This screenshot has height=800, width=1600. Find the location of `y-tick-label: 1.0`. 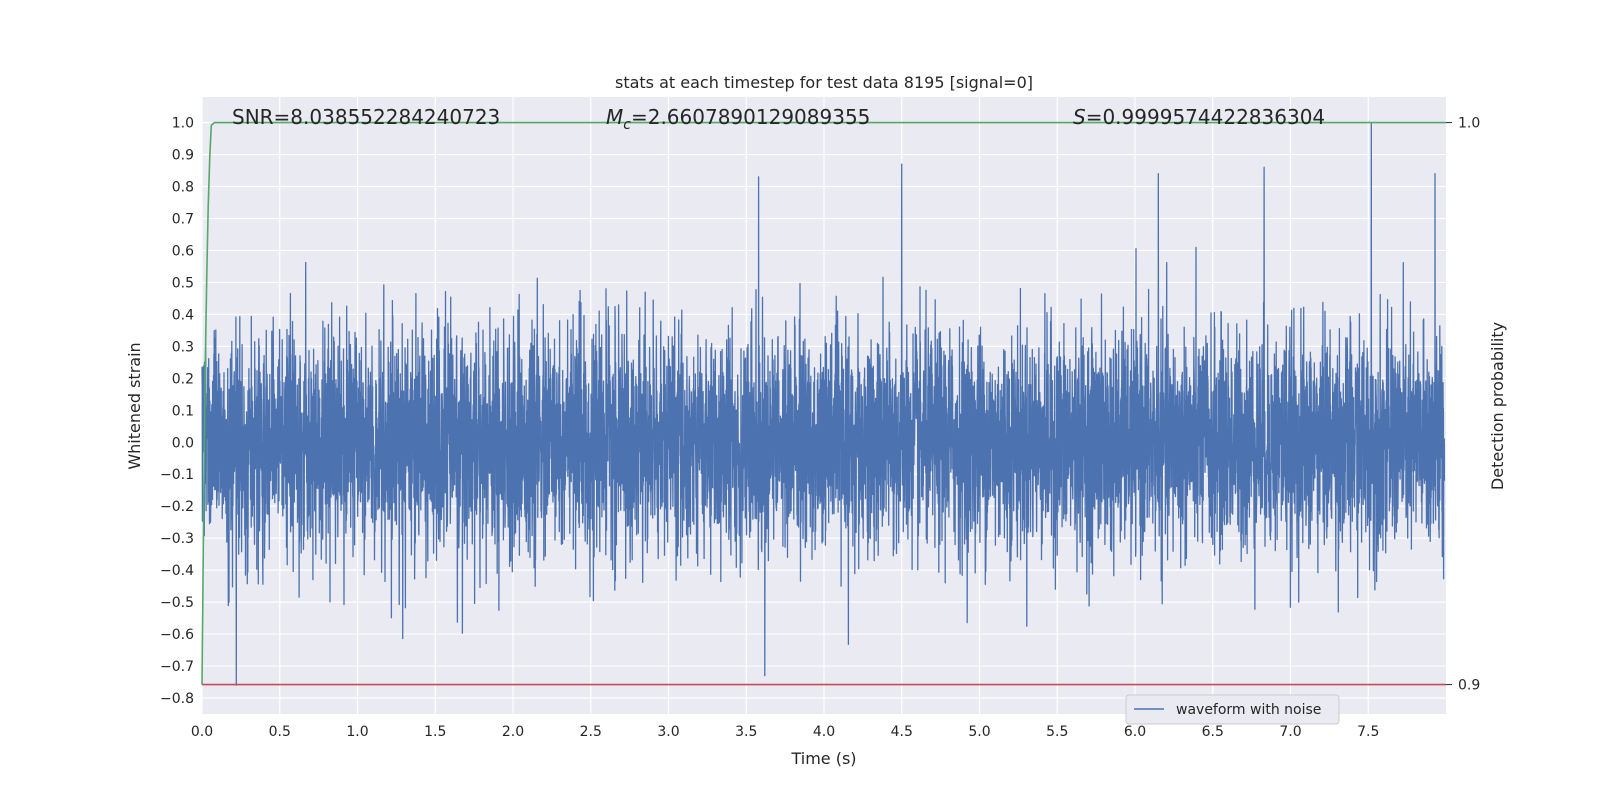

y-tick-label: 1.0 is located at coordinates (183, 124).